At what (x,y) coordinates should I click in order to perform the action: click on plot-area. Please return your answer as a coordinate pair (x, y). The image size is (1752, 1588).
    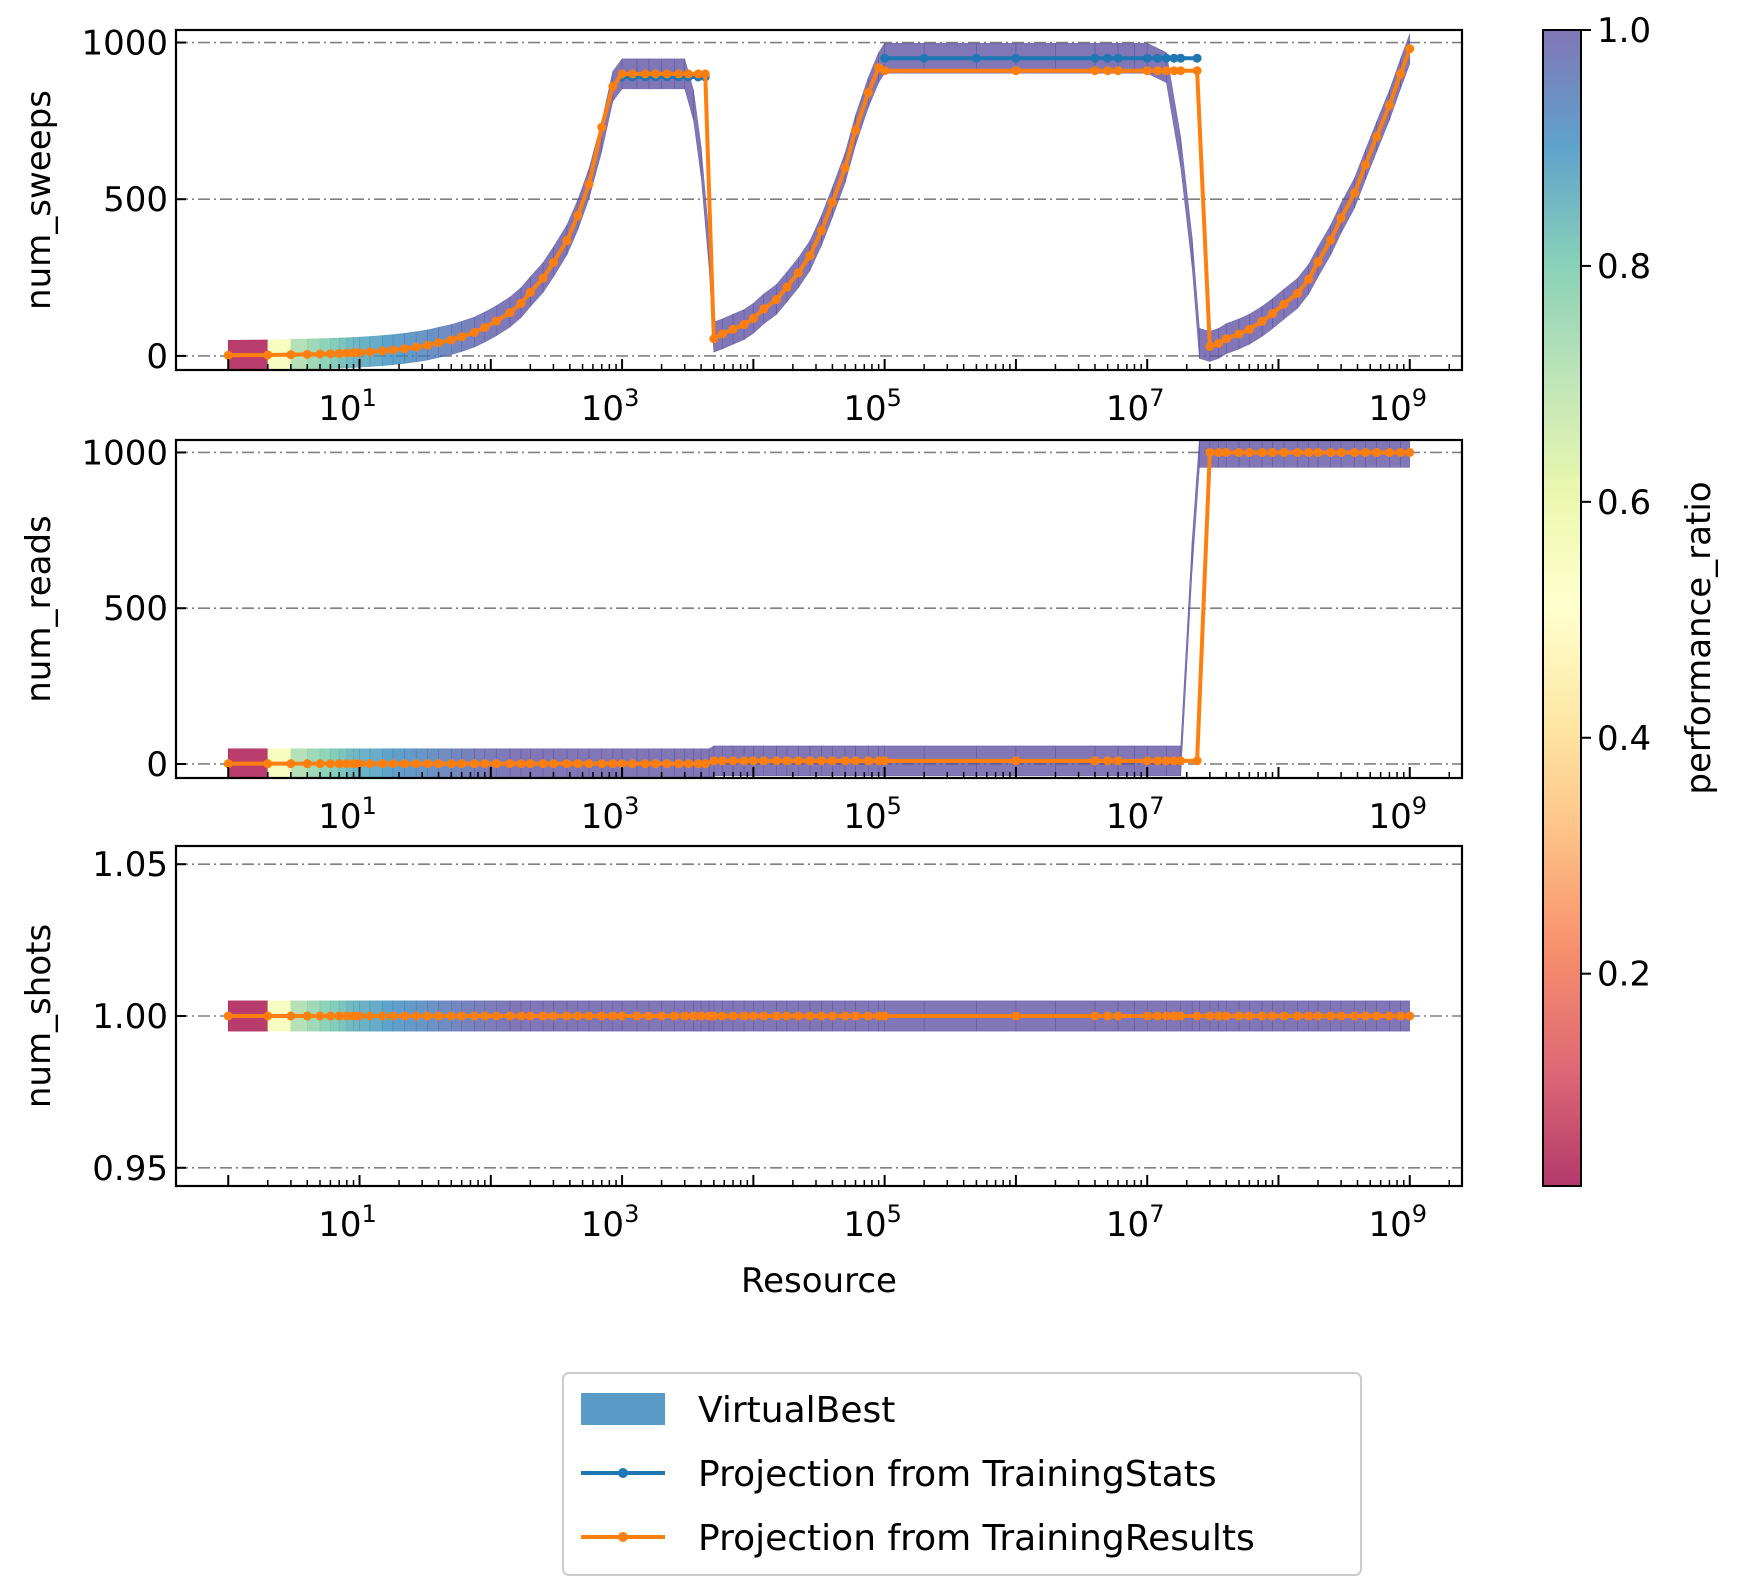
    Looking at the image, I should click on (819, 1016).